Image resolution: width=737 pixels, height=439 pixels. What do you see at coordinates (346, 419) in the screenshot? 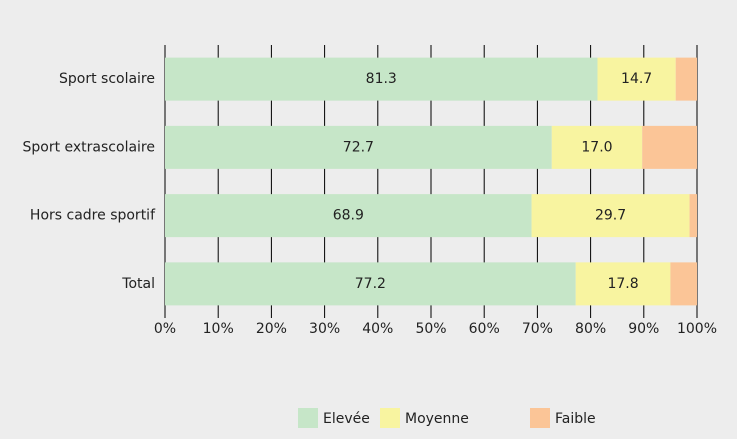
I see `legend-label: Elevée` at bounding box center [346, 419].